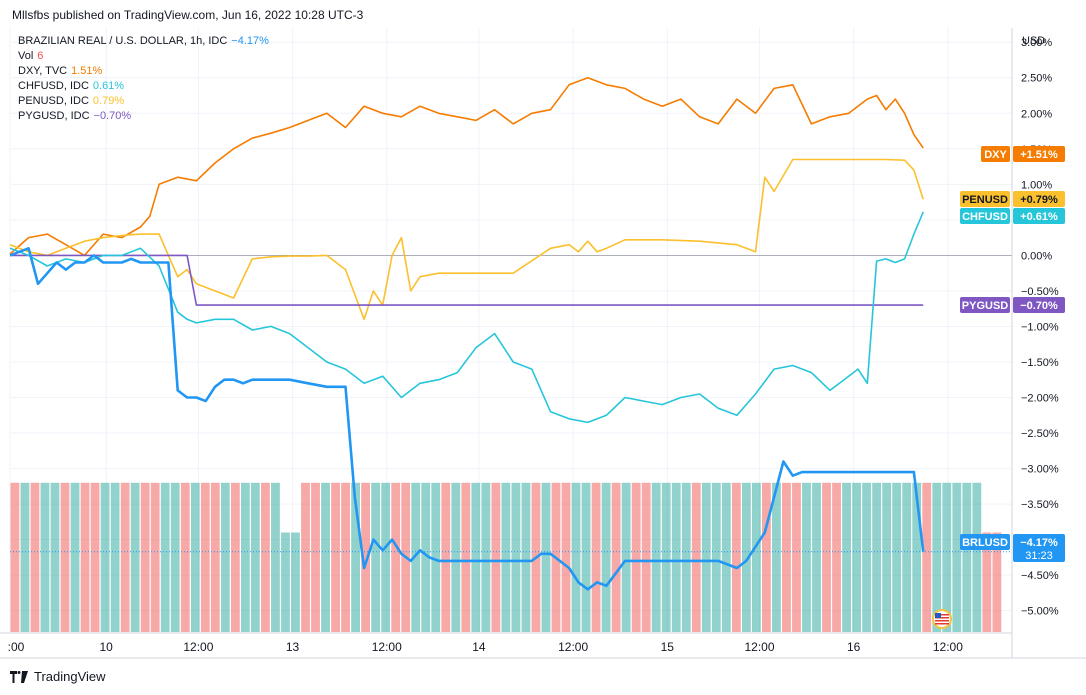 The height and width of the screenshot is (695, 1086). Describe the element at coordinates (1040, 505) in the screenshot. I see `y-tick-label: −3.50%` at that location.